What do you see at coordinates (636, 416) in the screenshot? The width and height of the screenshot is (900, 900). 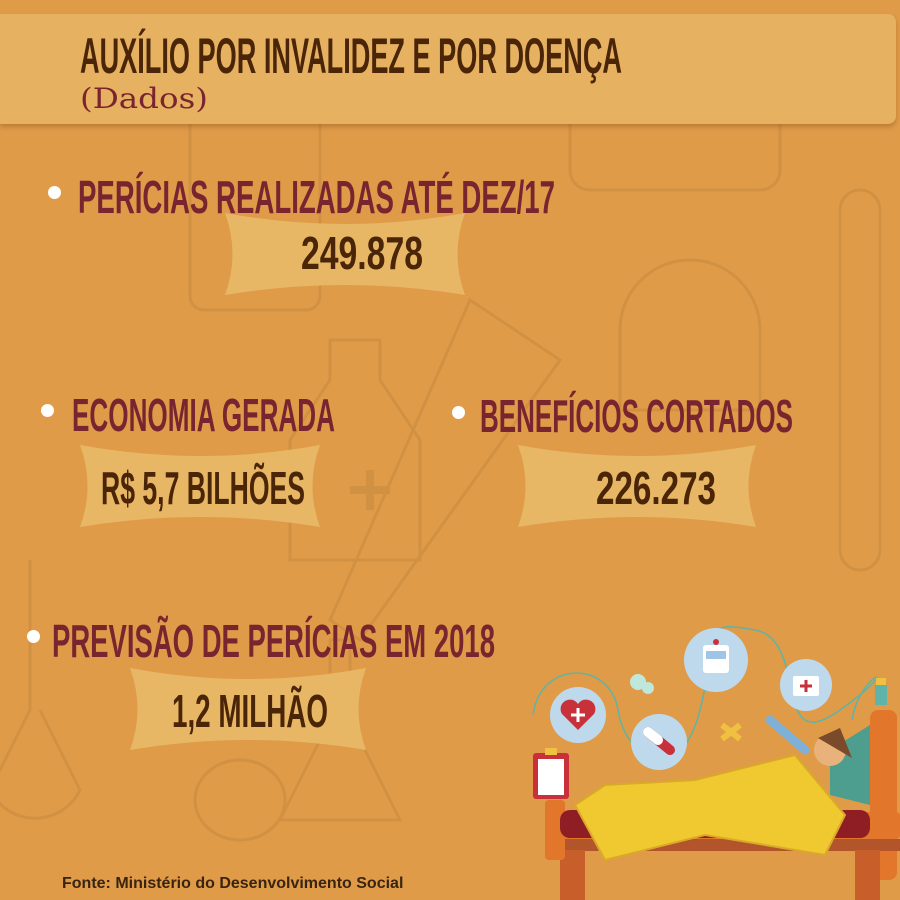 I see `stat-label: BENEFÍCIOS CORTADOS` at bounding box center [636, 416].